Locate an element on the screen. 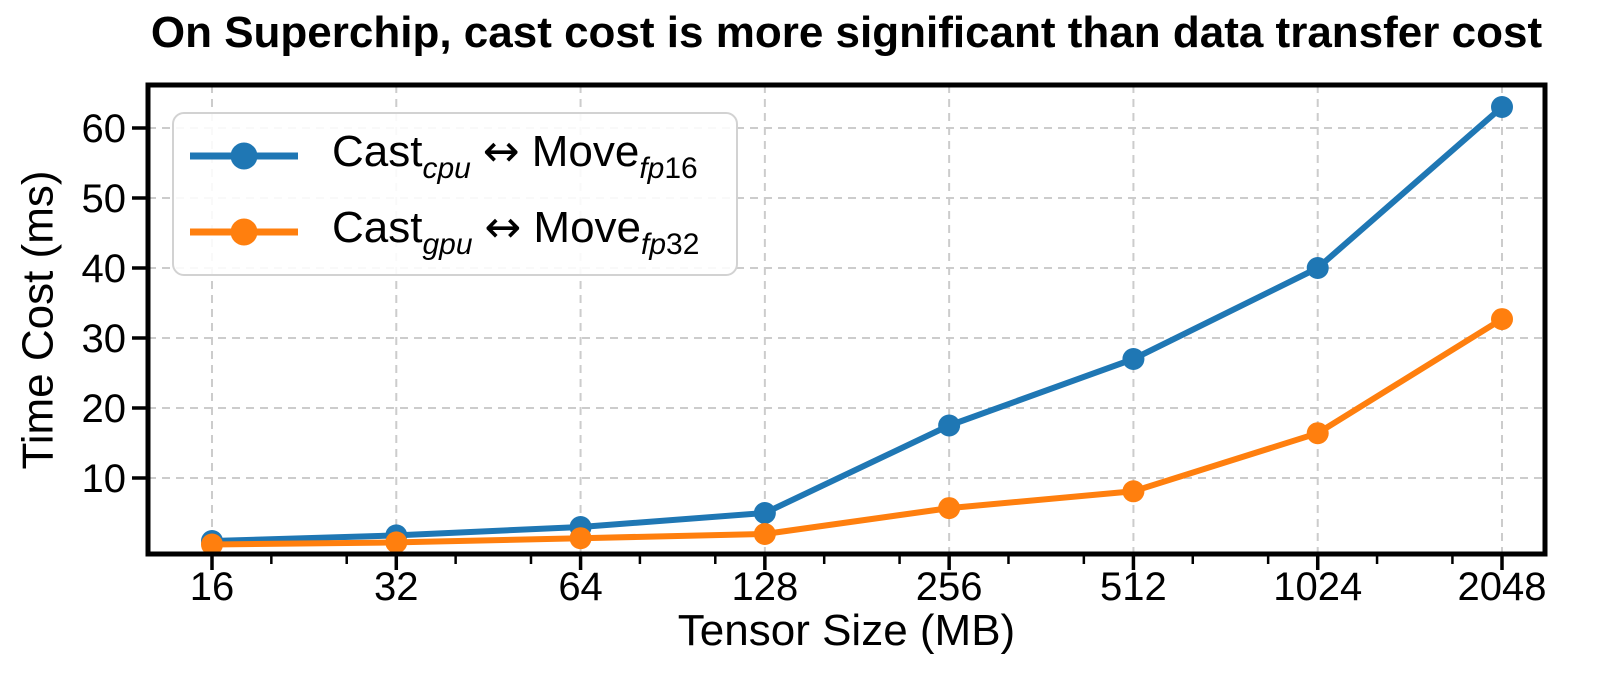 This screenshot has width=1600, height=693. x-tick-label-128: 128 is located at coordinates (764, 587).